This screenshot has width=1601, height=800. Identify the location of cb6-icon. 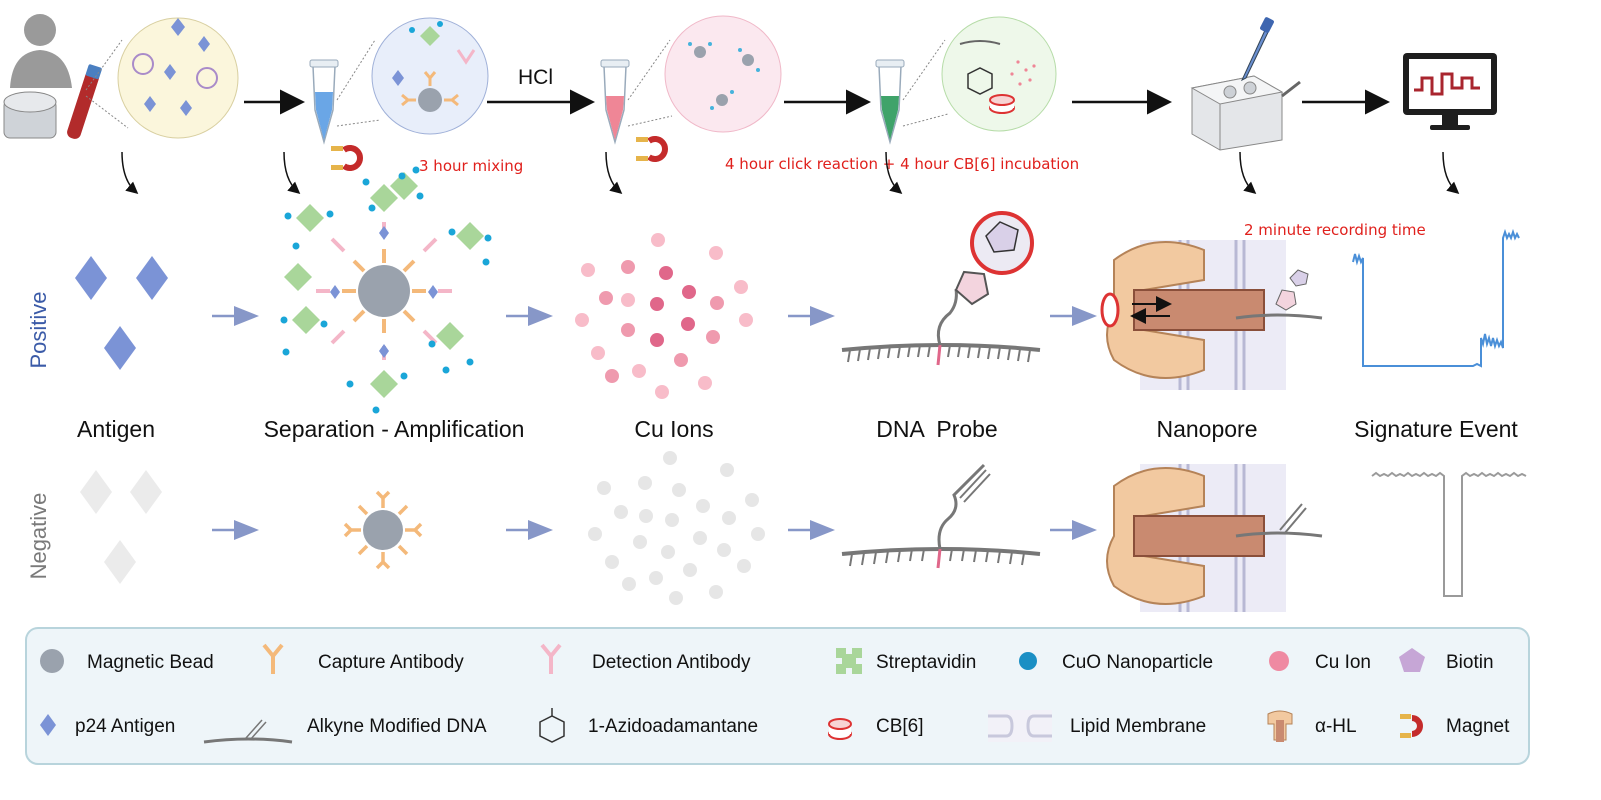
(840, 729).